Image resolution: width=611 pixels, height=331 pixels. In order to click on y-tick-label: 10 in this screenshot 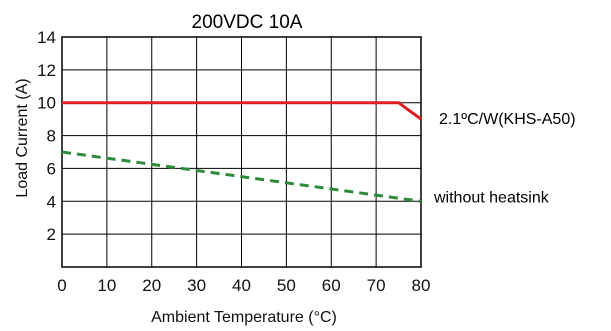, I will do `click(46, 103)`.